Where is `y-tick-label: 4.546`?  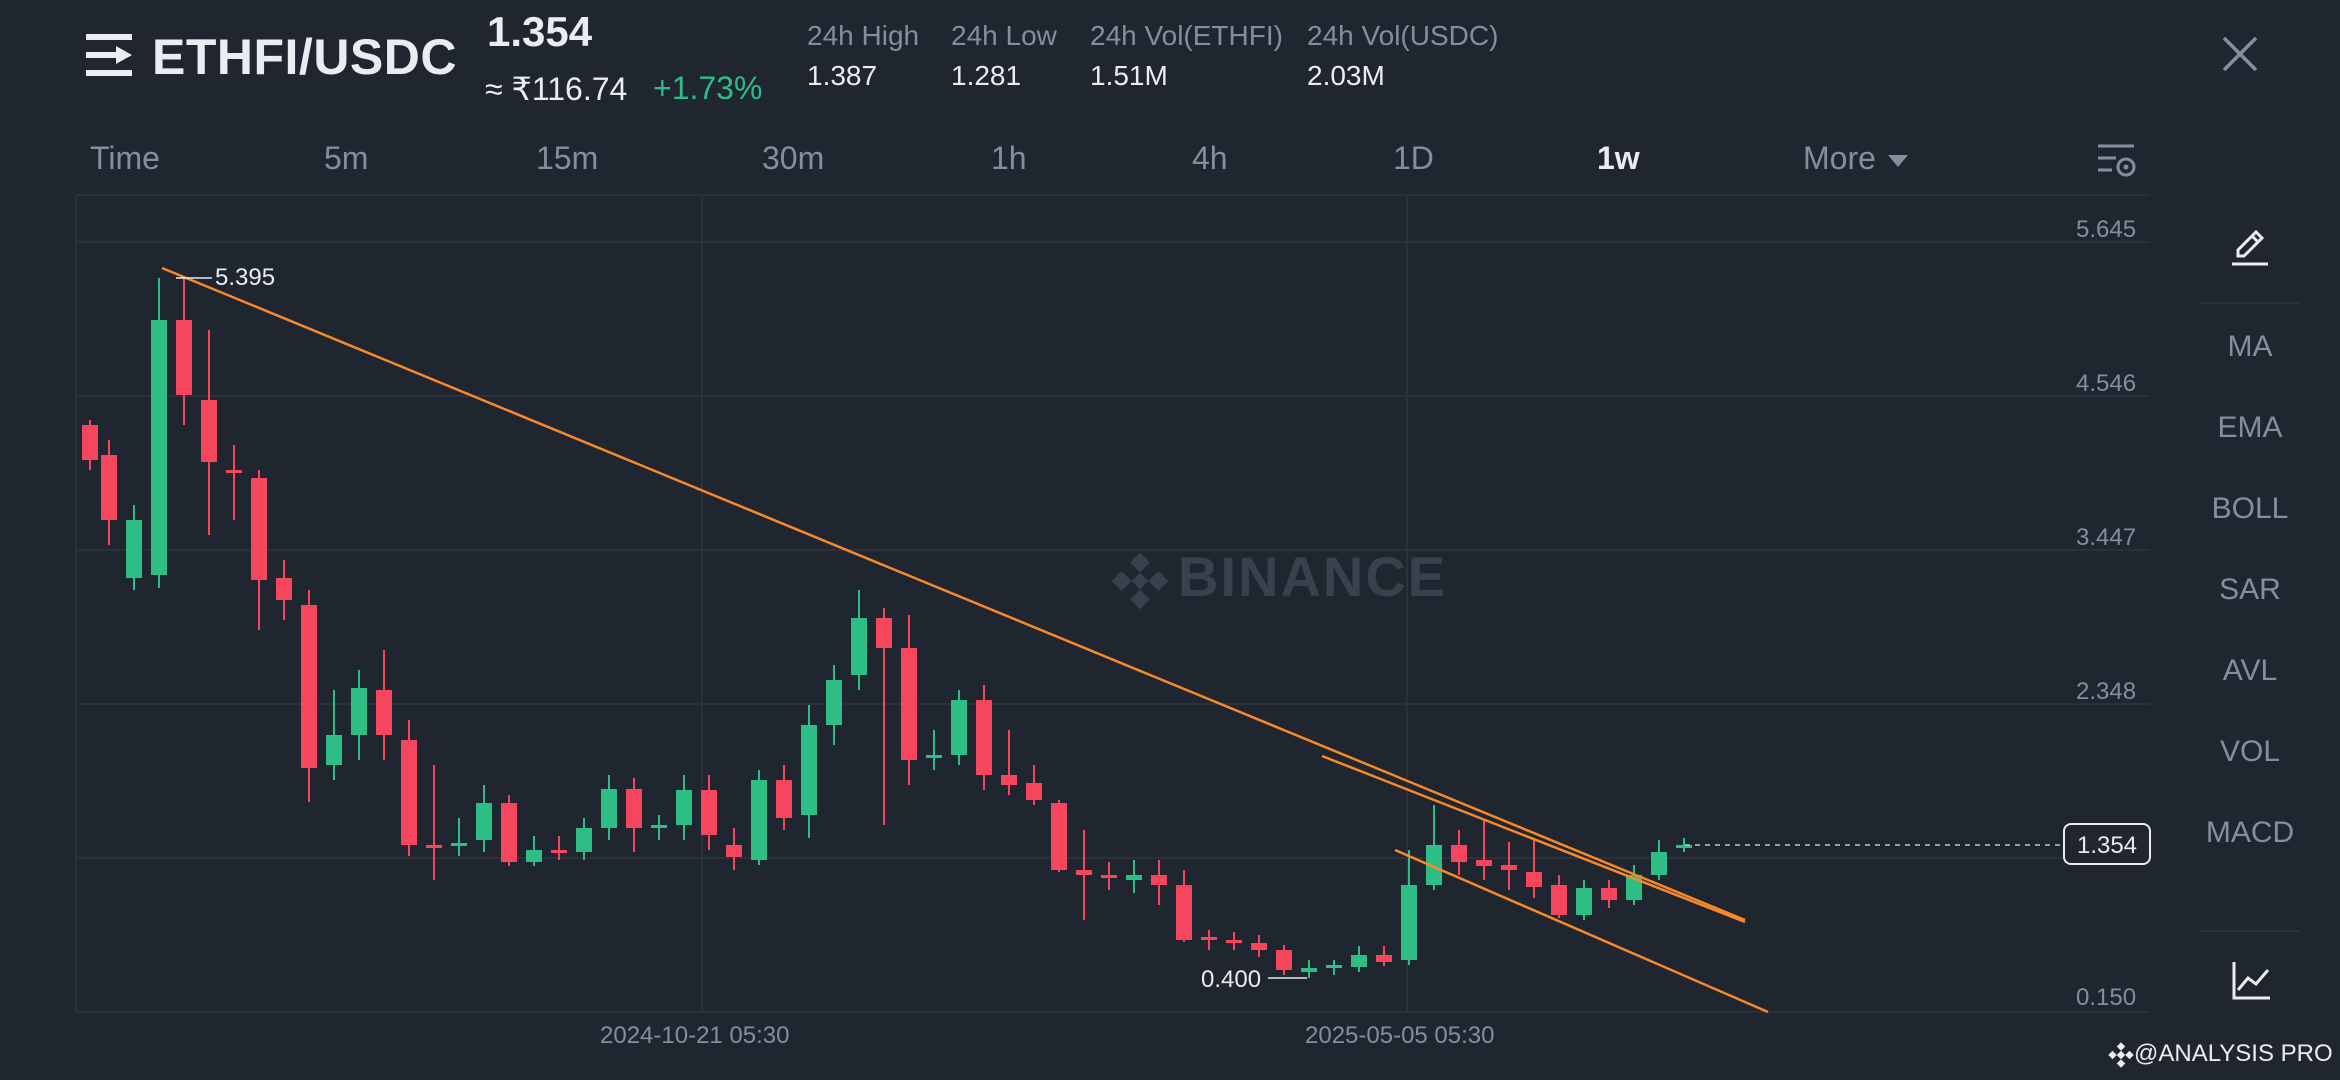 y-tick-label: 4.546 is located at coordinates (2106, 383).